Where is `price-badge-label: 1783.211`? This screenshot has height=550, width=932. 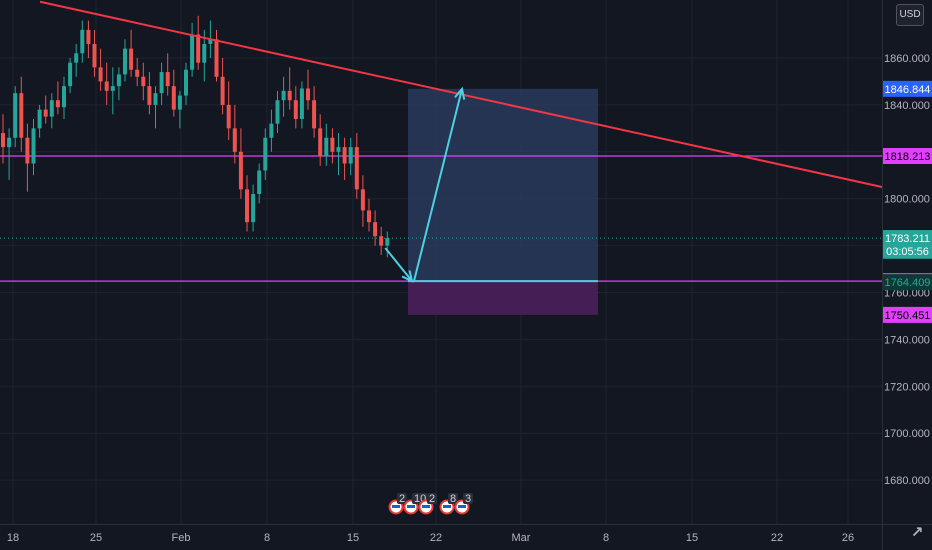 price-badge-label: 1783.211 is located at coordinates (907, 239).